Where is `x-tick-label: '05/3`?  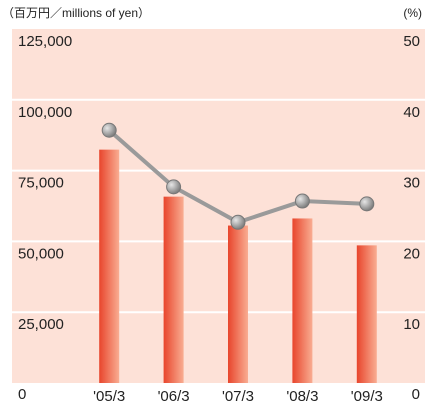 x-tick-label: '05/3 is located at coordinates (109, 396).